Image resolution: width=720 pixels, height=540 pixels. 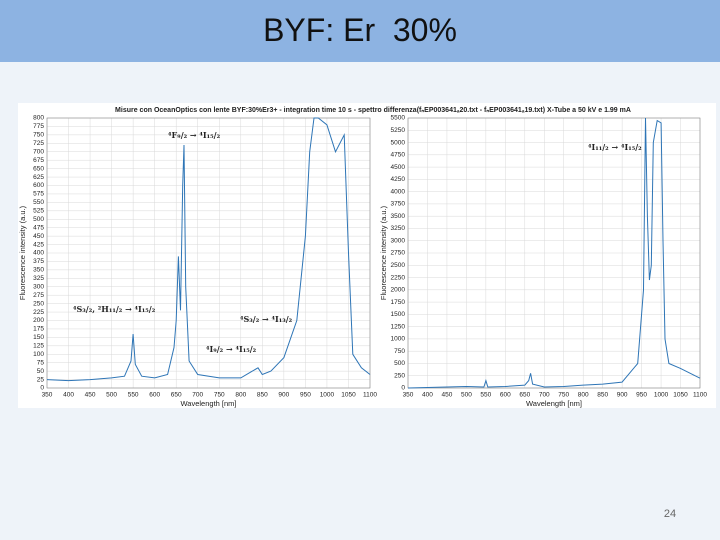 I want to click on y-tick-label: 4500, so click(x=398, y=167).